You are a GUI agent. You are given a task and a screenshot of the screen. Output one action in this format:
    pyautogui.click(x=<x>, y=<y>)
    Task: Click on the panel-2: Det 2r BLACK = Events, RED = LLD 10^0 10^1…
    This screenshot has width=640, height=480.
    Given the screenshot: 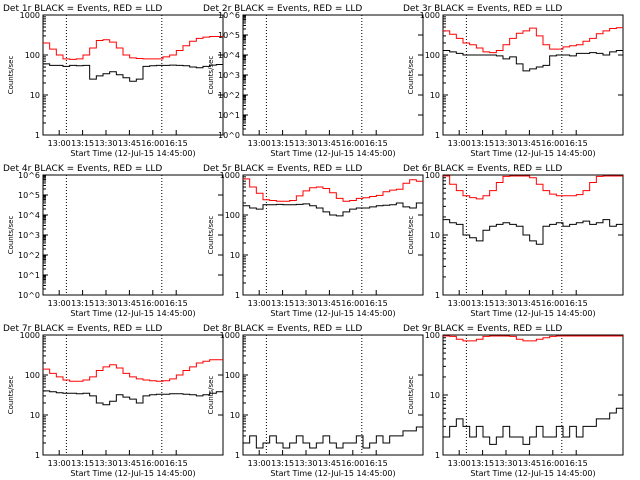 What is the action you would take?
    pyautogui.click(x=313, y=81)
    